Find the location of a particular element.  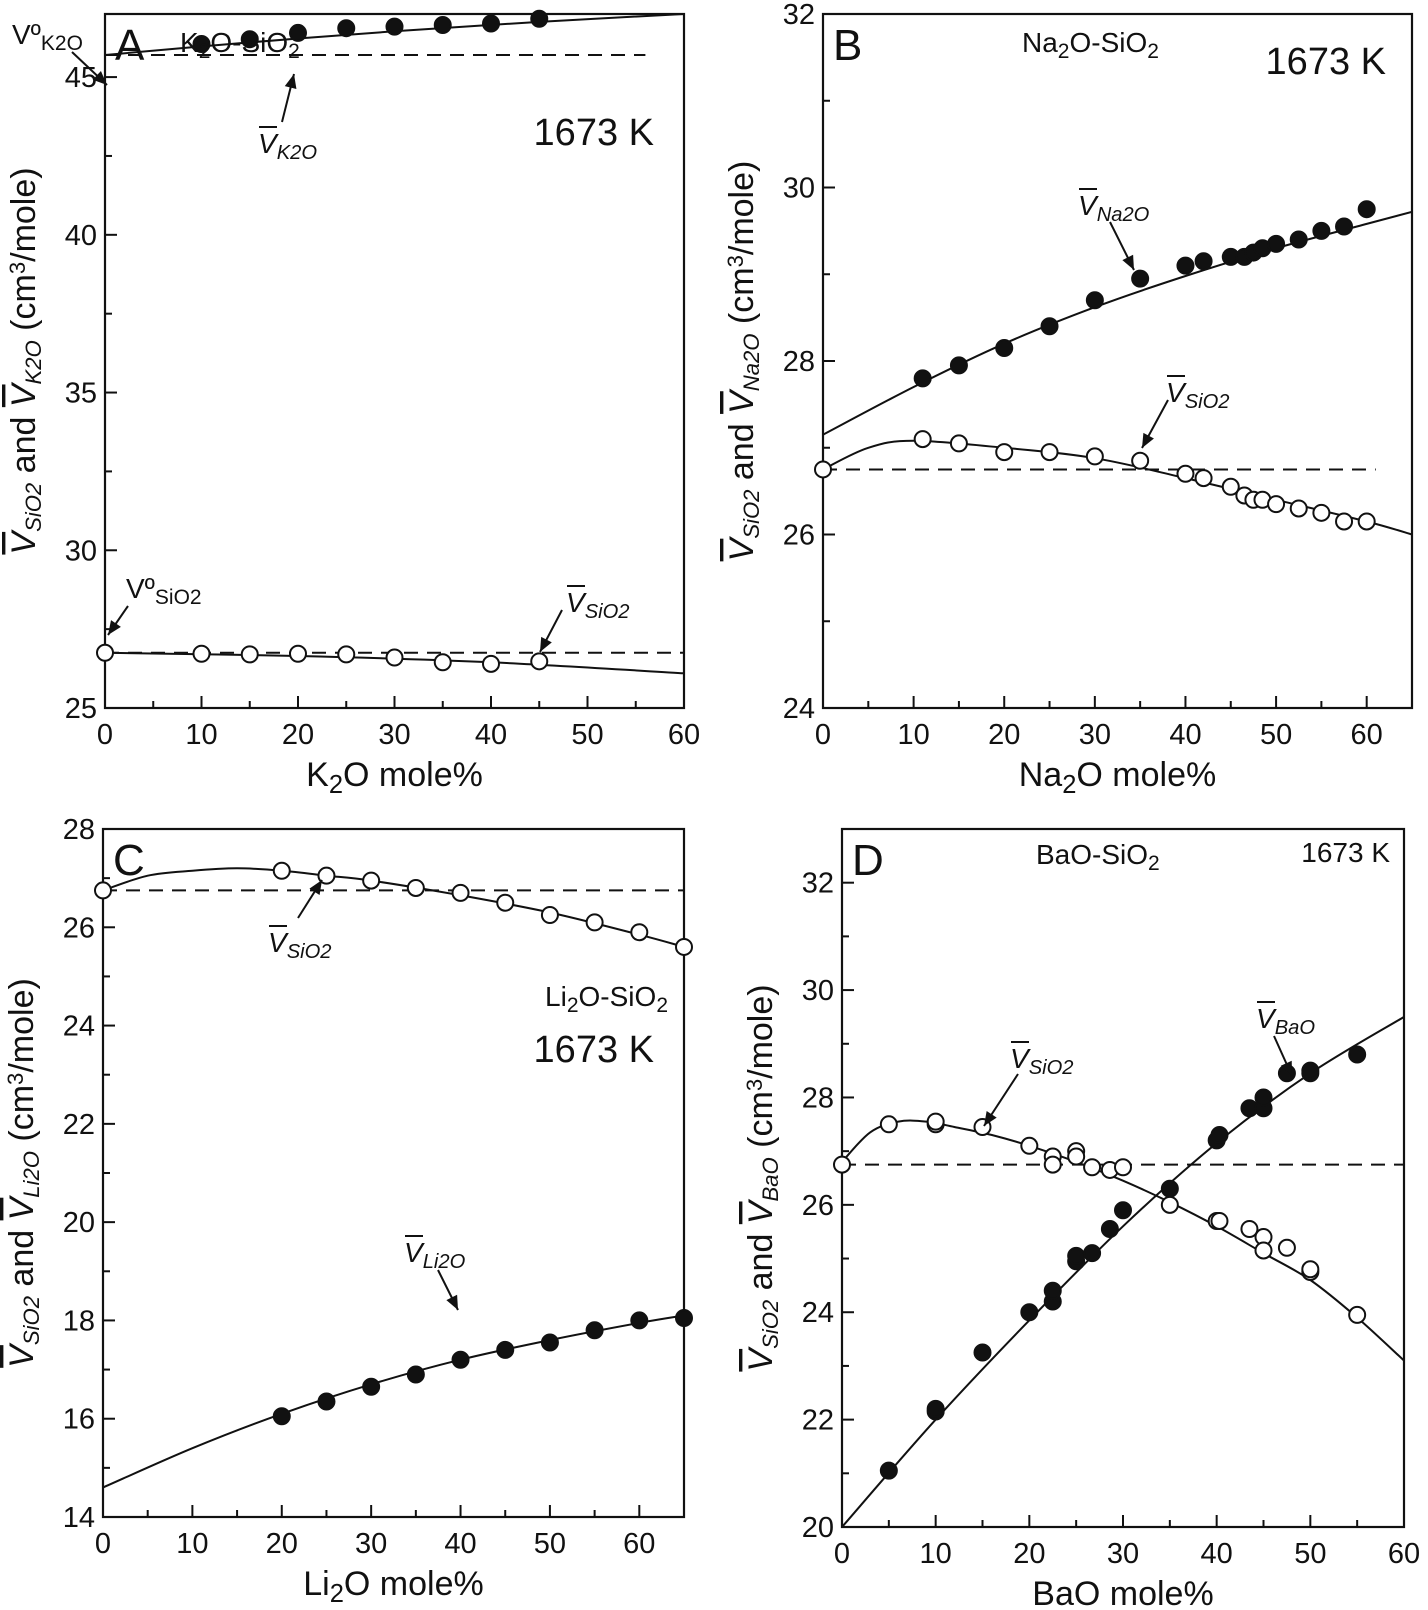

vbar-bao-label: VBaO is located at coordinates (1285, 1020).